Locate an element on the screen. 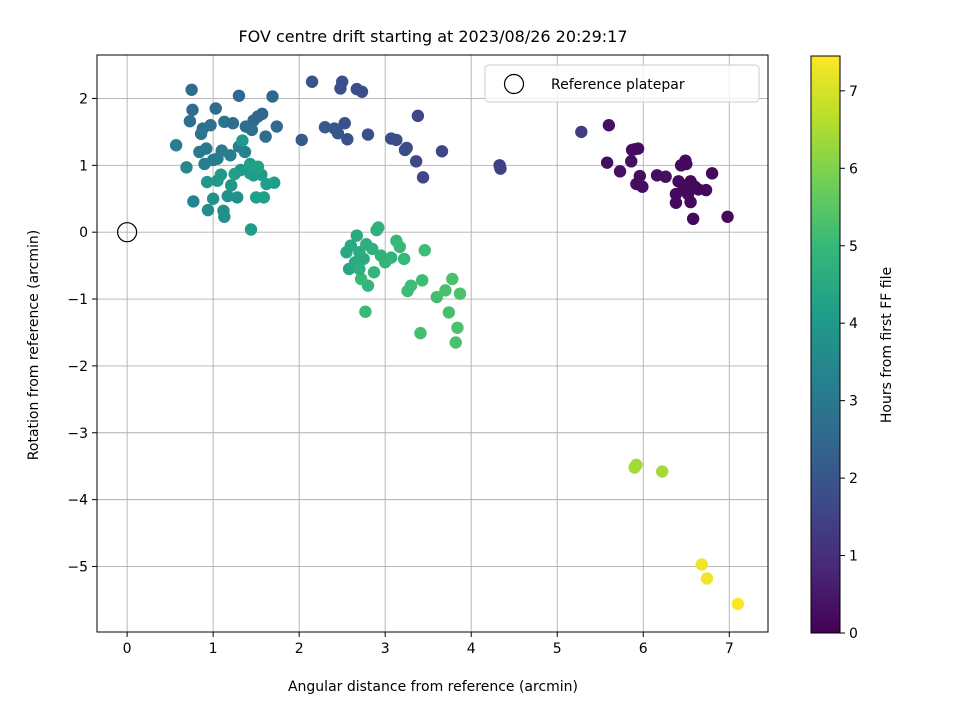 The image size is (960, 724). colorbar-tick-label: 5 is located at coordinates (853, 247).